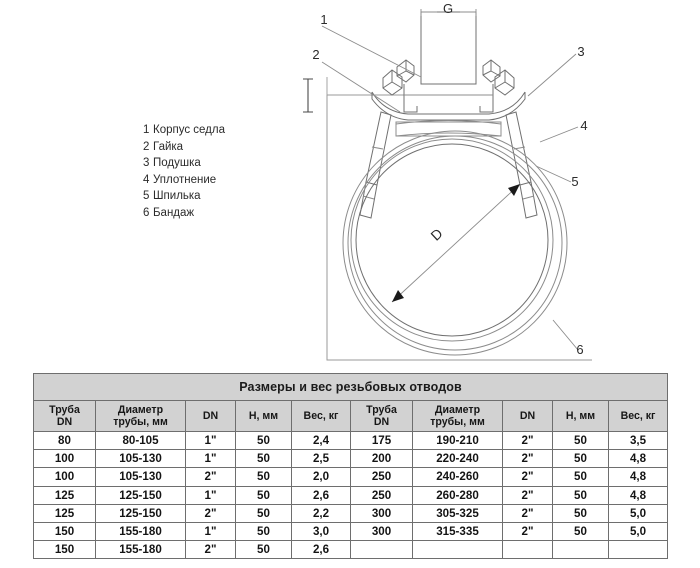 This screenshot has width=700, height=568. I want to click on stud-left, so click(375, 165).